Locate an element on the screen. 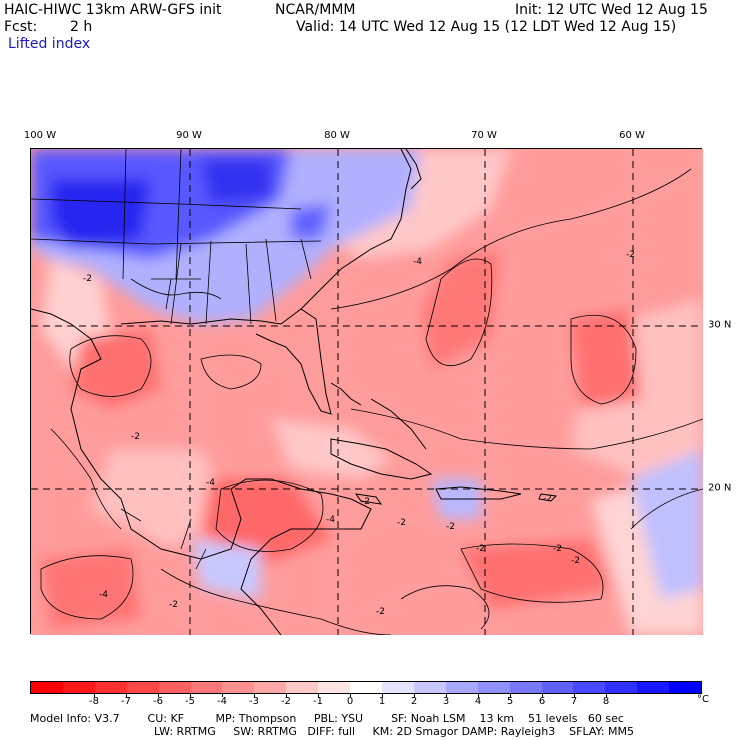  source-label: NCAR/MMM is located at coordinates (315, 10).